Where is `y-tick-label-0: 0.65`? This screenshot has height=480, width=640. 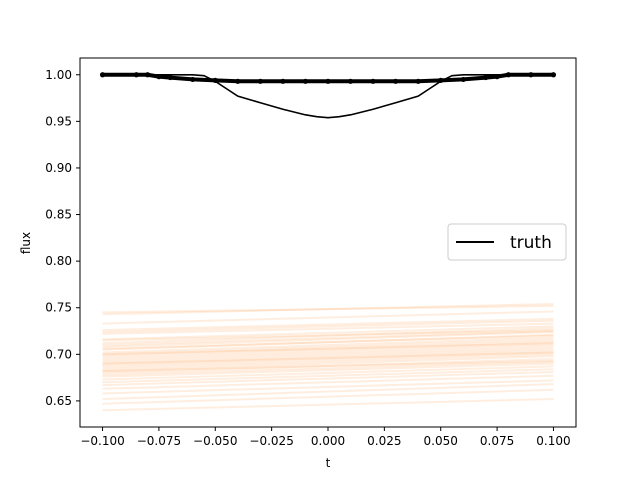
y-tick-label-0: 0.65 is located at coordinates (58, 401).